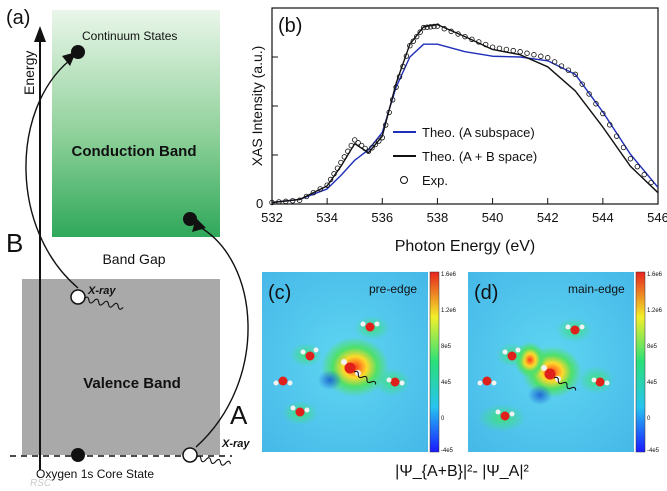 The height and width of the screenshot is (491, 667). Describe the element at coordinates (449, 363) in the screenshot. I see `colorbar-c-ticks: 1.6e6 1.2e6 8e5 4e5 0 -4e5` at that location.